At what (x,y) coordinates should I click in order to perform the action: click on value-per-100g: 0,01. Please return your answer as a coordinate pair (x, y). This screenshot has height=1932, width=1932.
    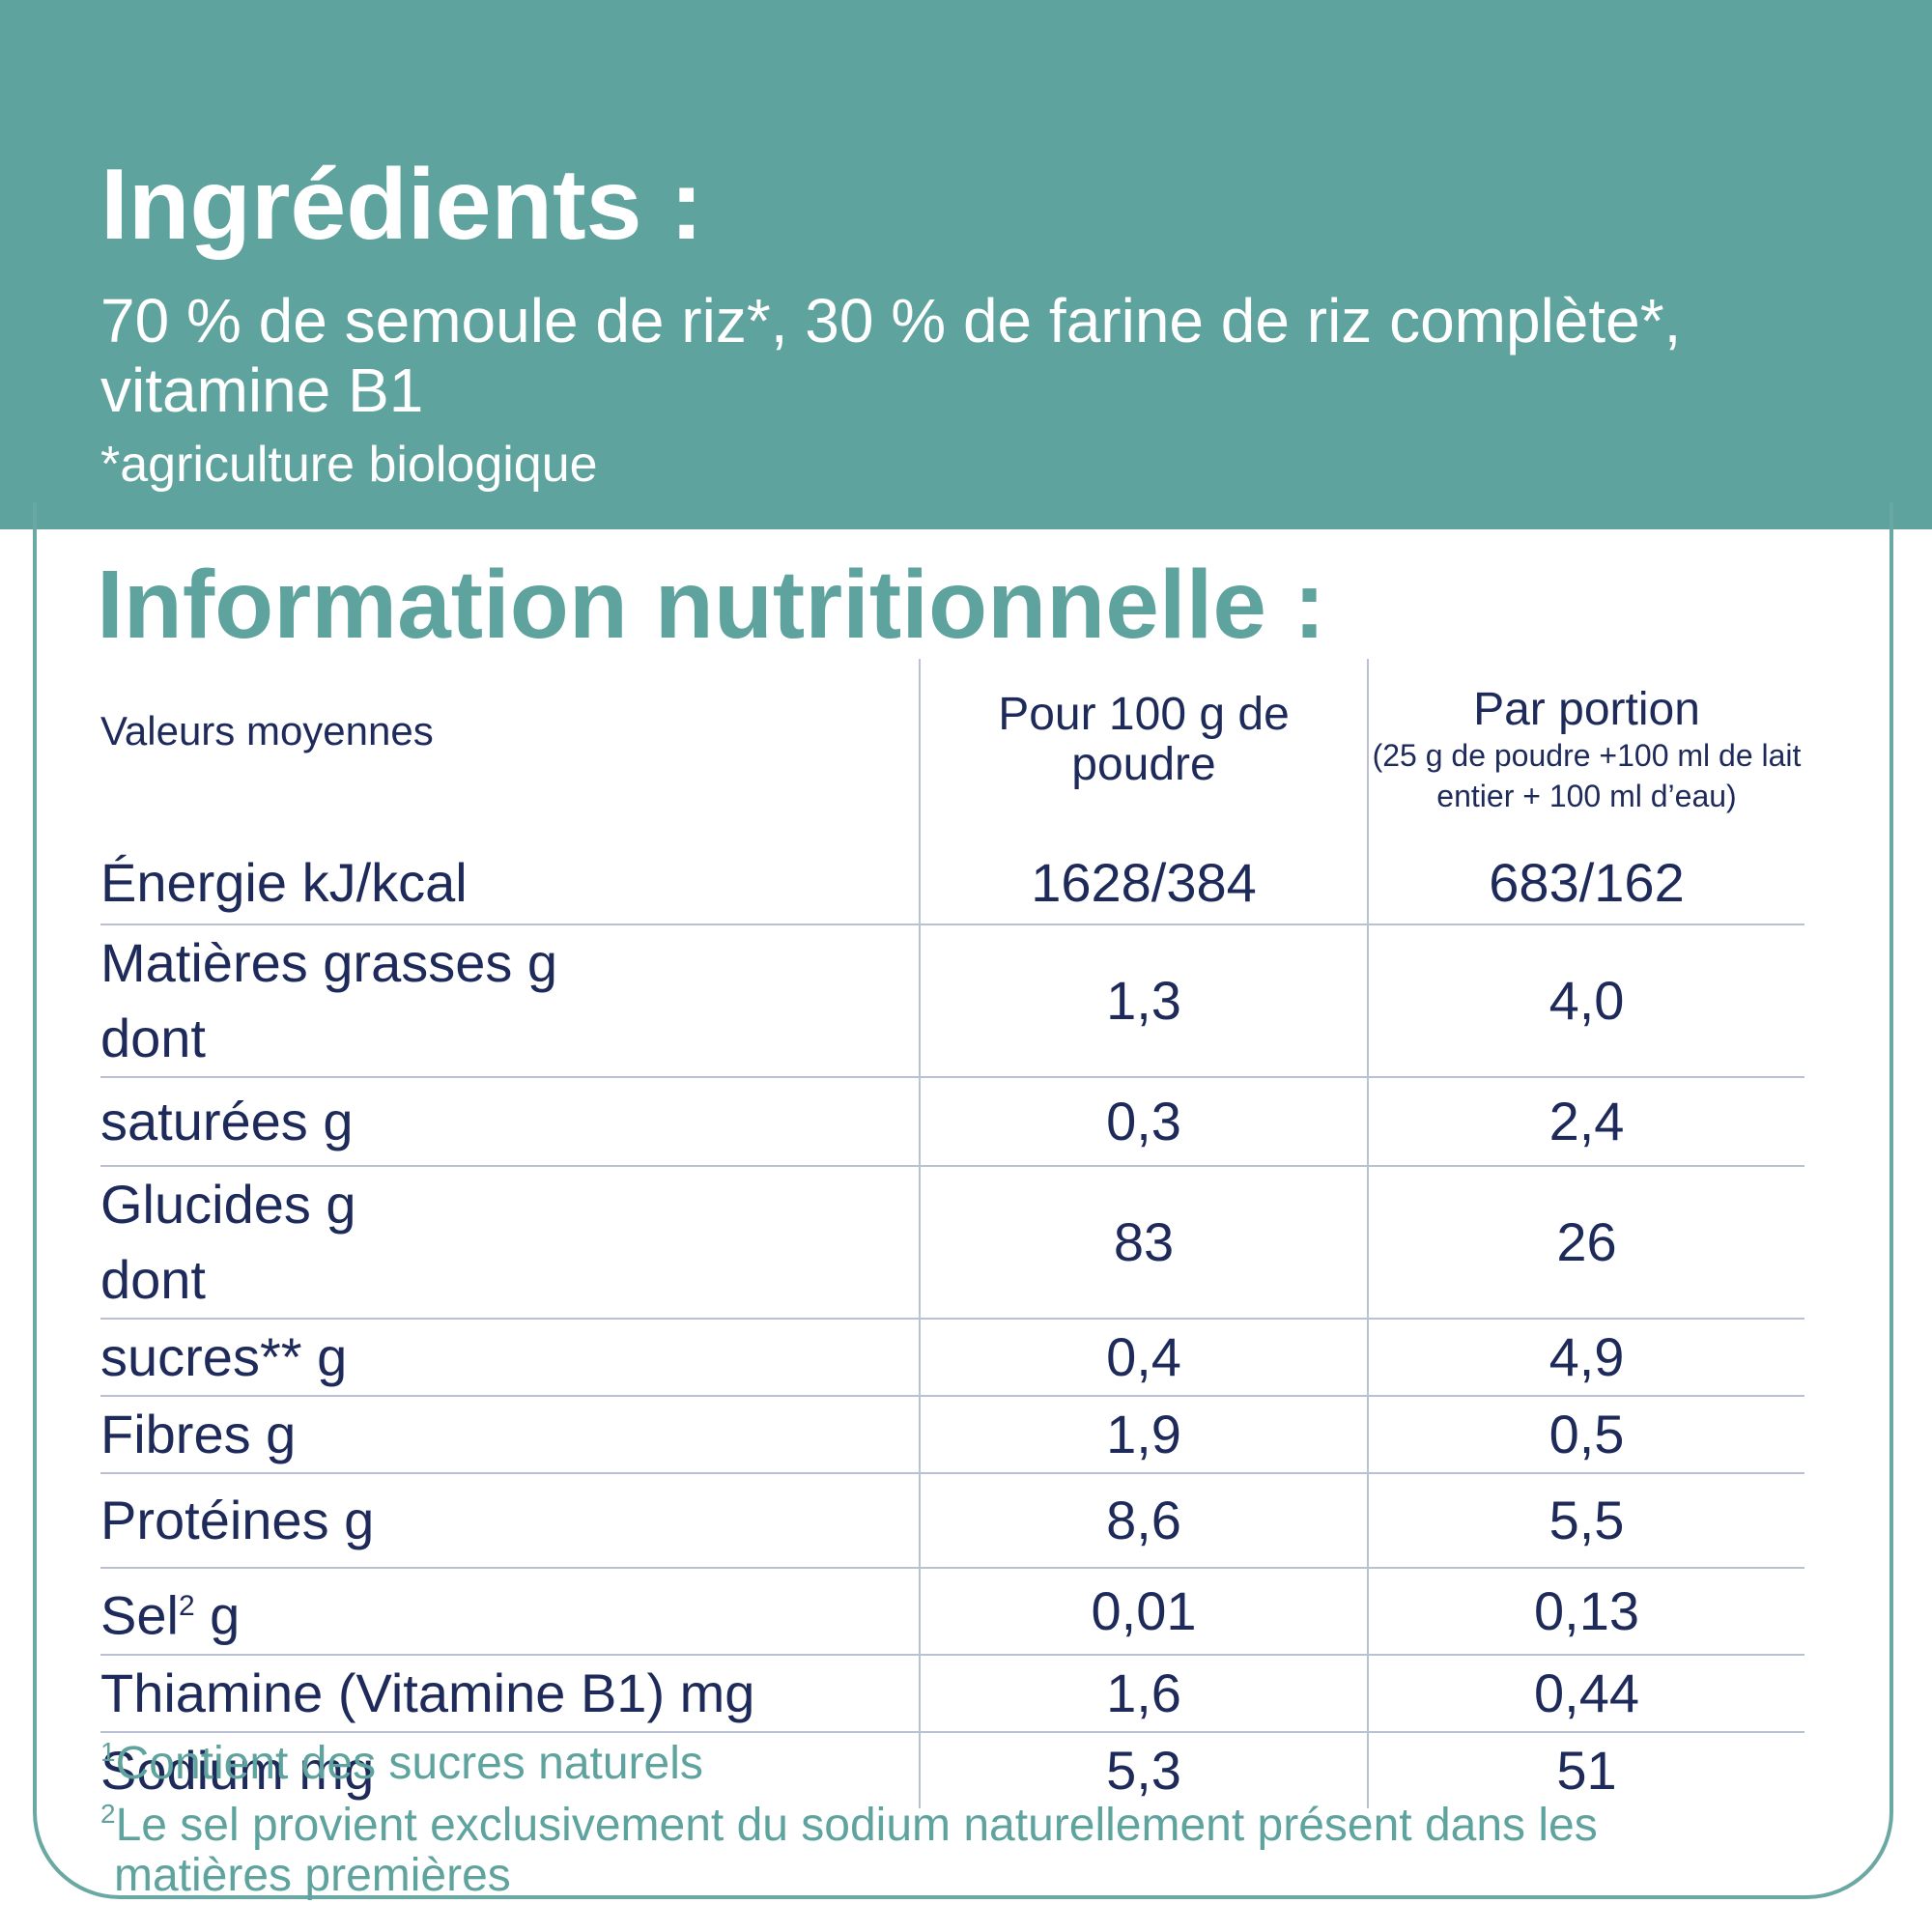
    Looking at the image, I should click on (1143, 1611).